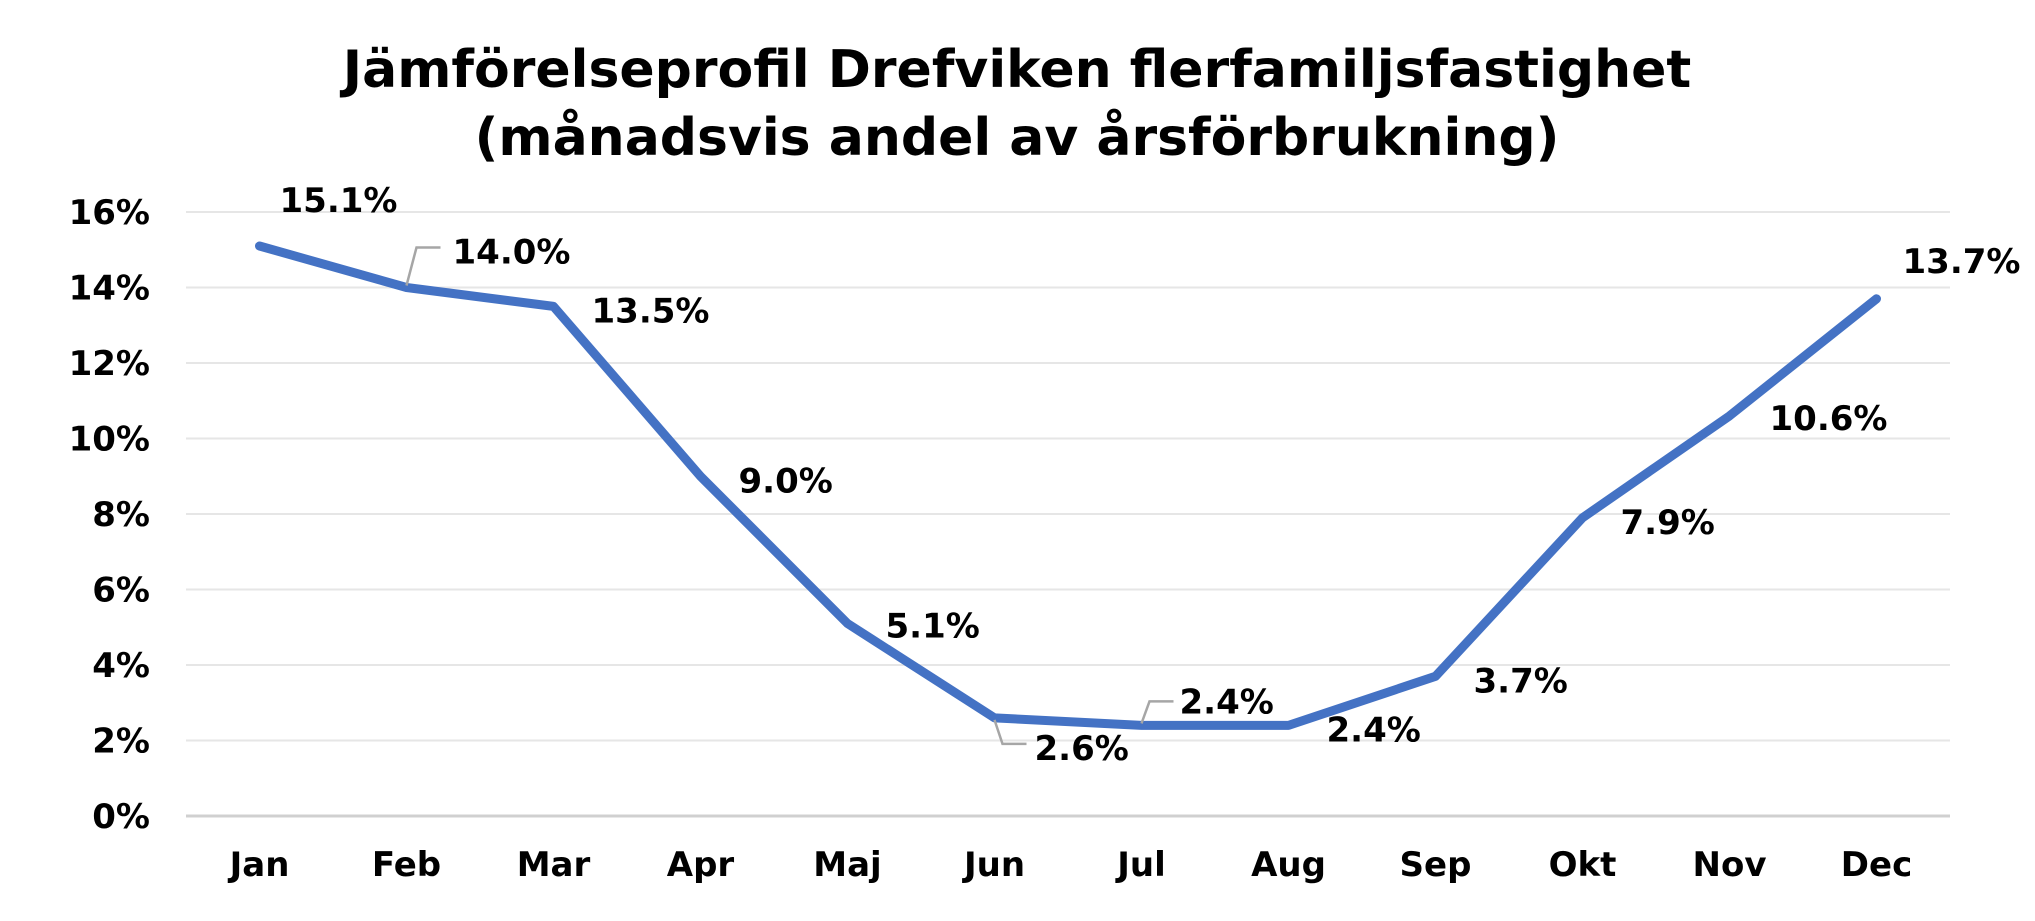  Describe the element at coordinates (1288, 865) in the screenshot. I see `x-tick-label: Aug` at that location.